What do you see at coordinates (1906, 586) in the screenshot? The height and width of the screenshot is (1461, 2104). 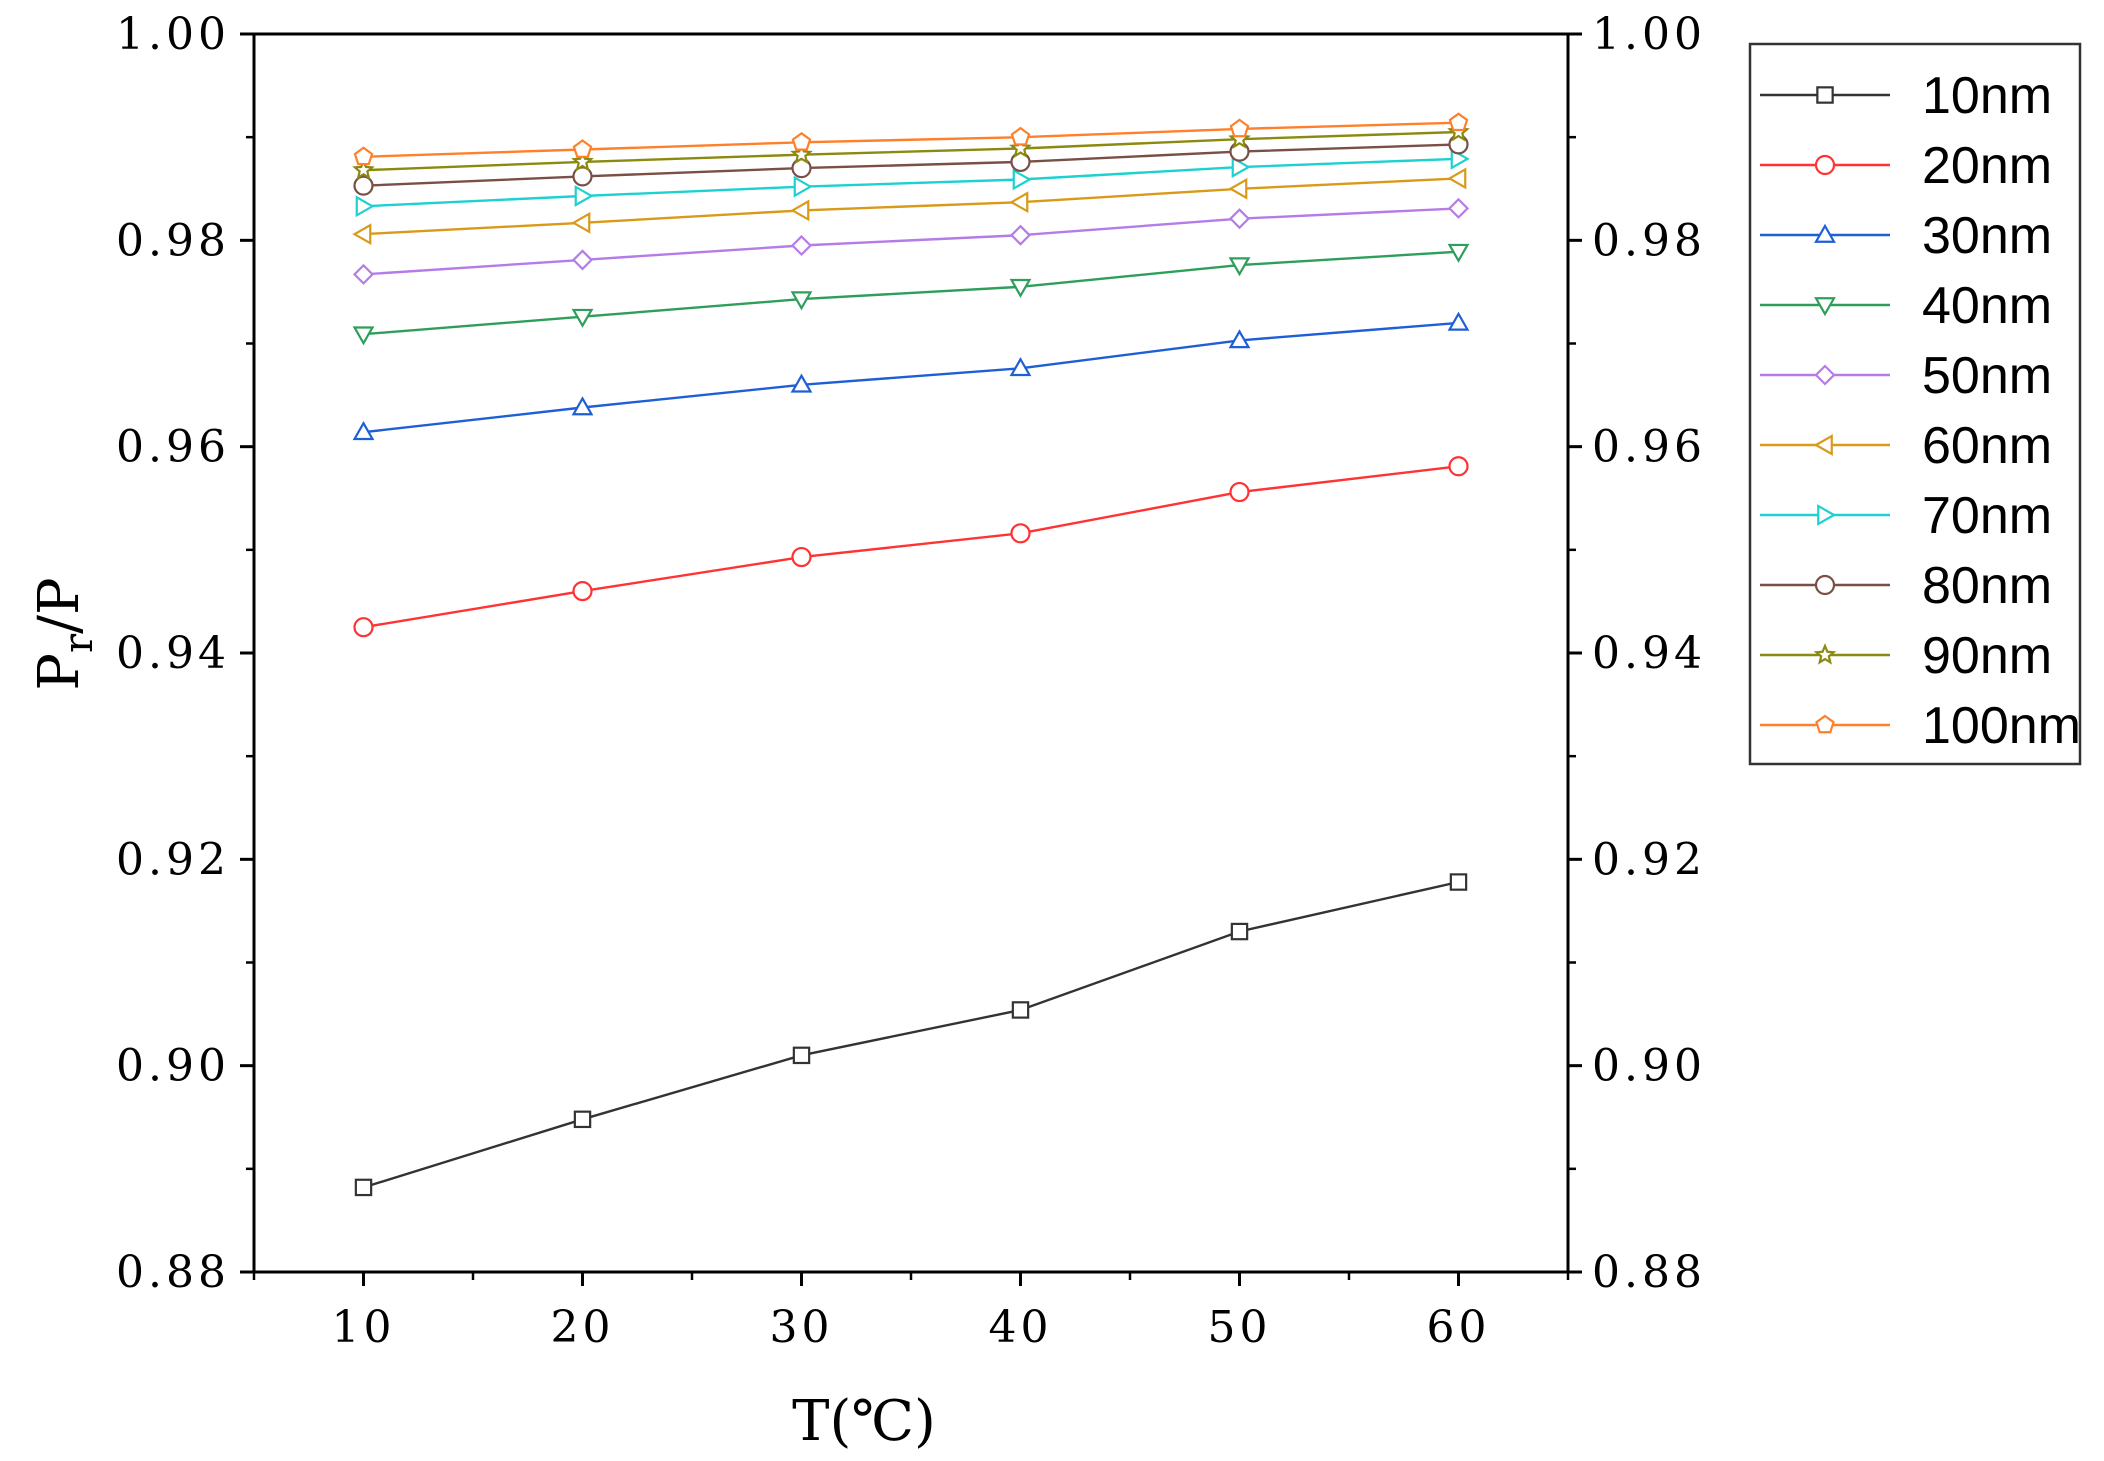 I see `legend-item-80nm: 80nm` at bounding box center [1906, 586].